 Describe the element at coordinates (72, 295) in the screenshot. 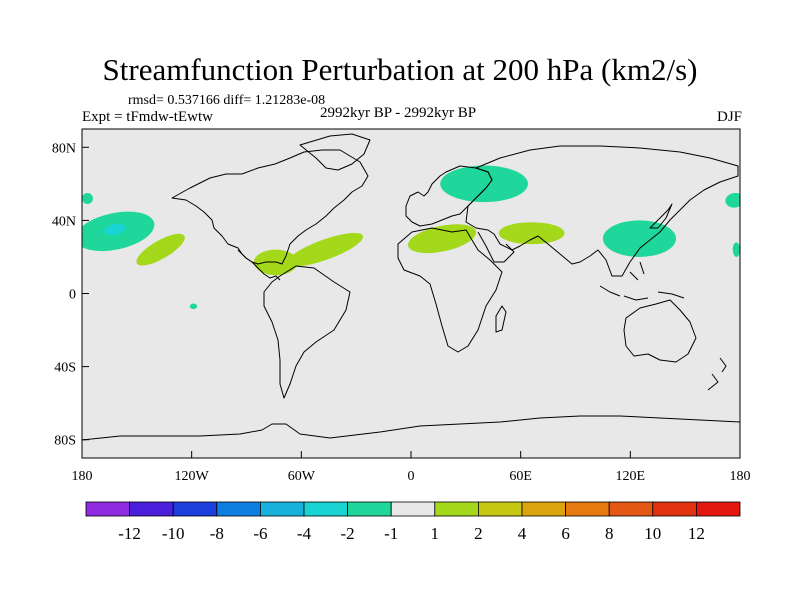

I see `lat-label: 0` at that location.